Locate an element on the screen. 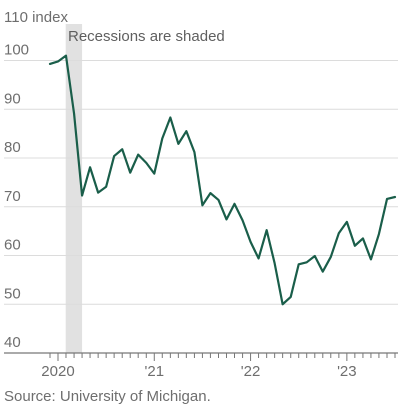  recession-shading-layer is located at coordinates (74, 188).